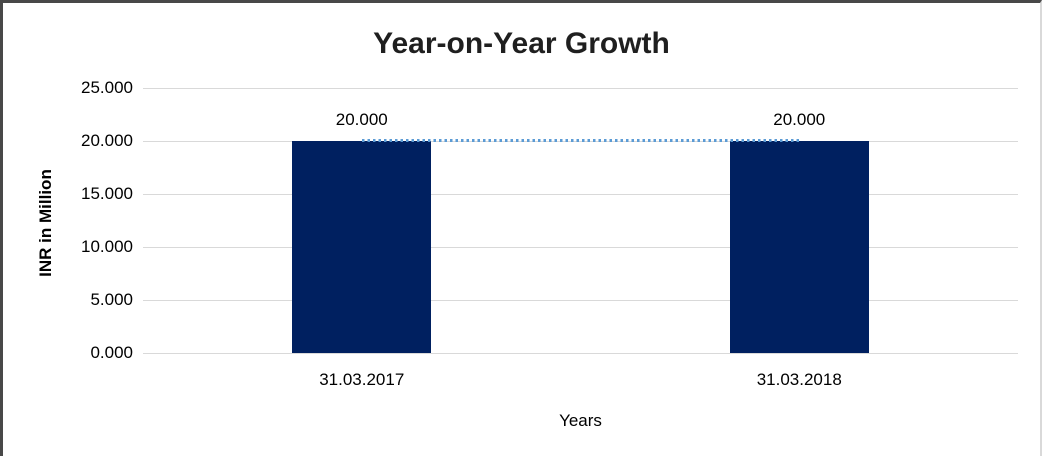 The height and width of the screenshot is (456, 1042). I want to click on chart-title: Year-on-Year Growth, so click(521, 43).